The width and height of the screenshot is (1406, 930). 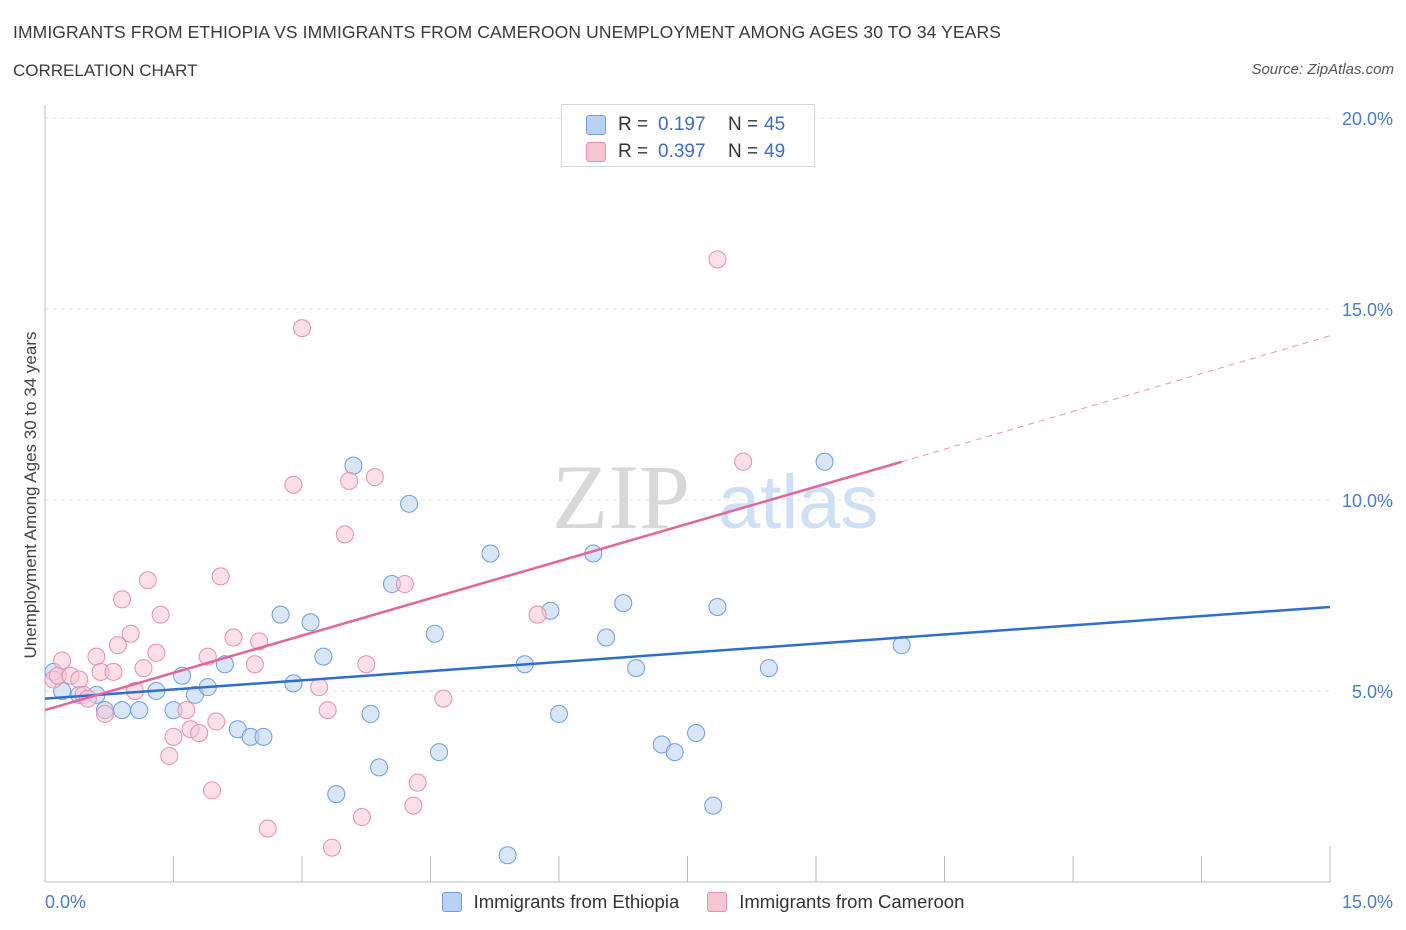 I want to click on x-tick-label: 0.0%, so click(x=65, y=902).